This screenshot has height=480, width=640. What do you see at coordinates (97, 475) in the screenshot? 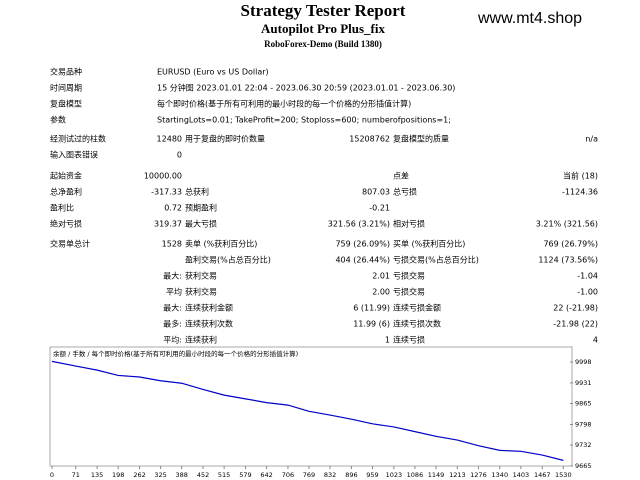
I see `x-tick-label: 135` at bounding box center [97, 475].